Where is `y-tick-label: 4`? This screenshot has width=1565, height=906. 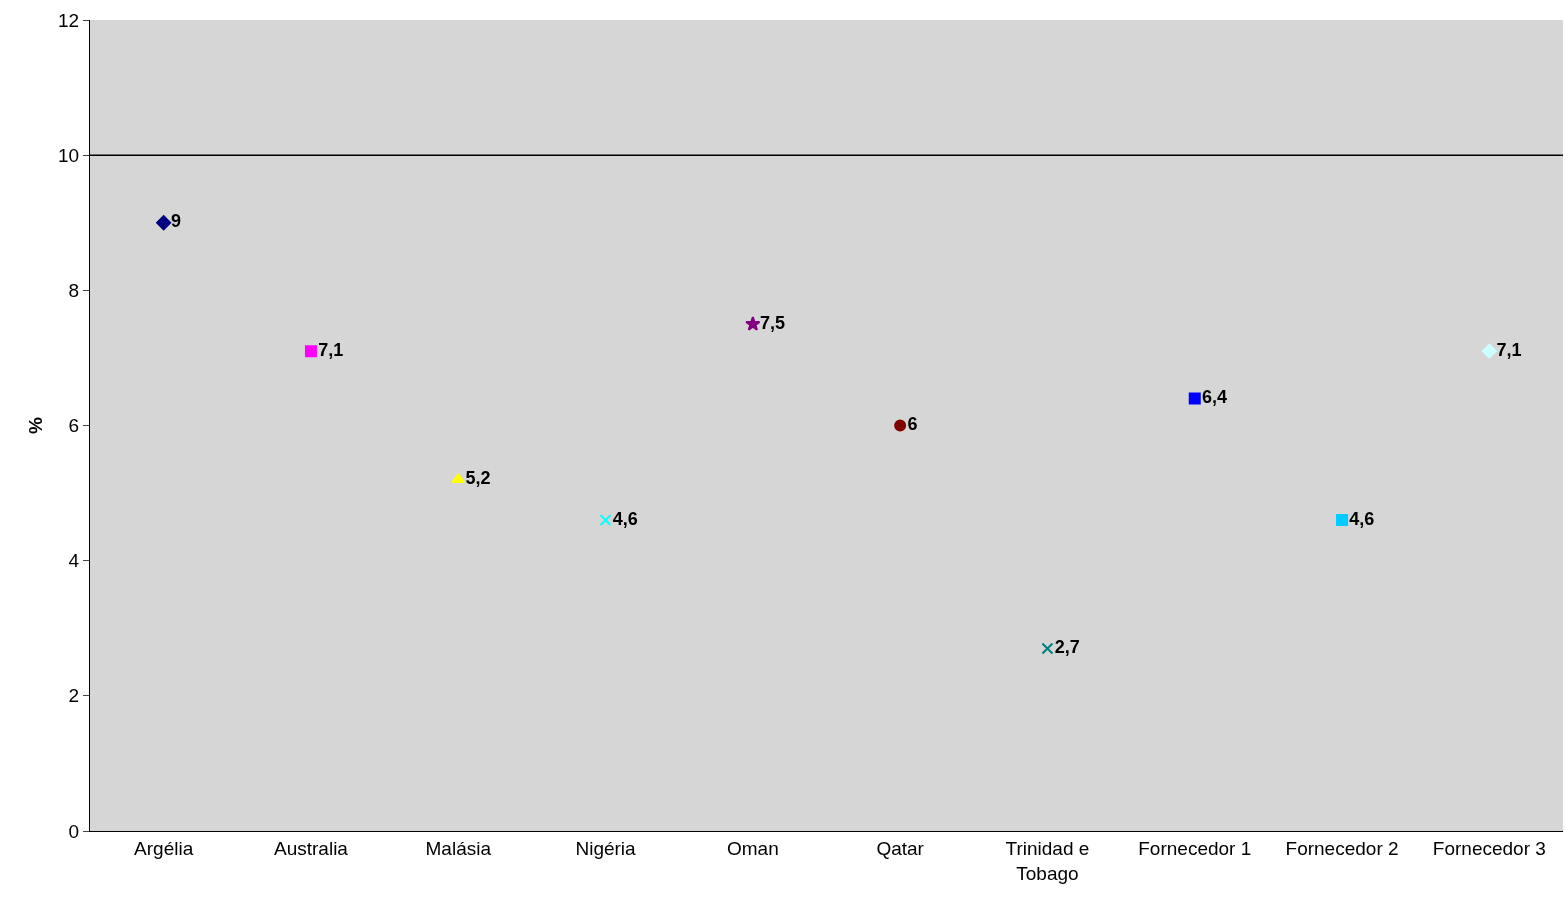
y-tick-label: 4 is located at coordinates (74, 561).